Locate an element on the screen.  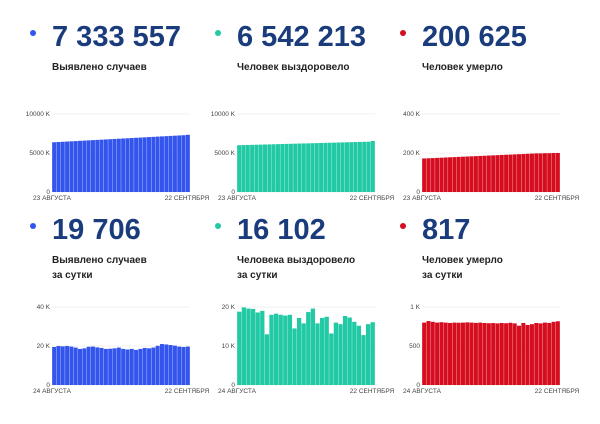
headline-label-line: Выявлено случаев is located at coordinates (99, 67).